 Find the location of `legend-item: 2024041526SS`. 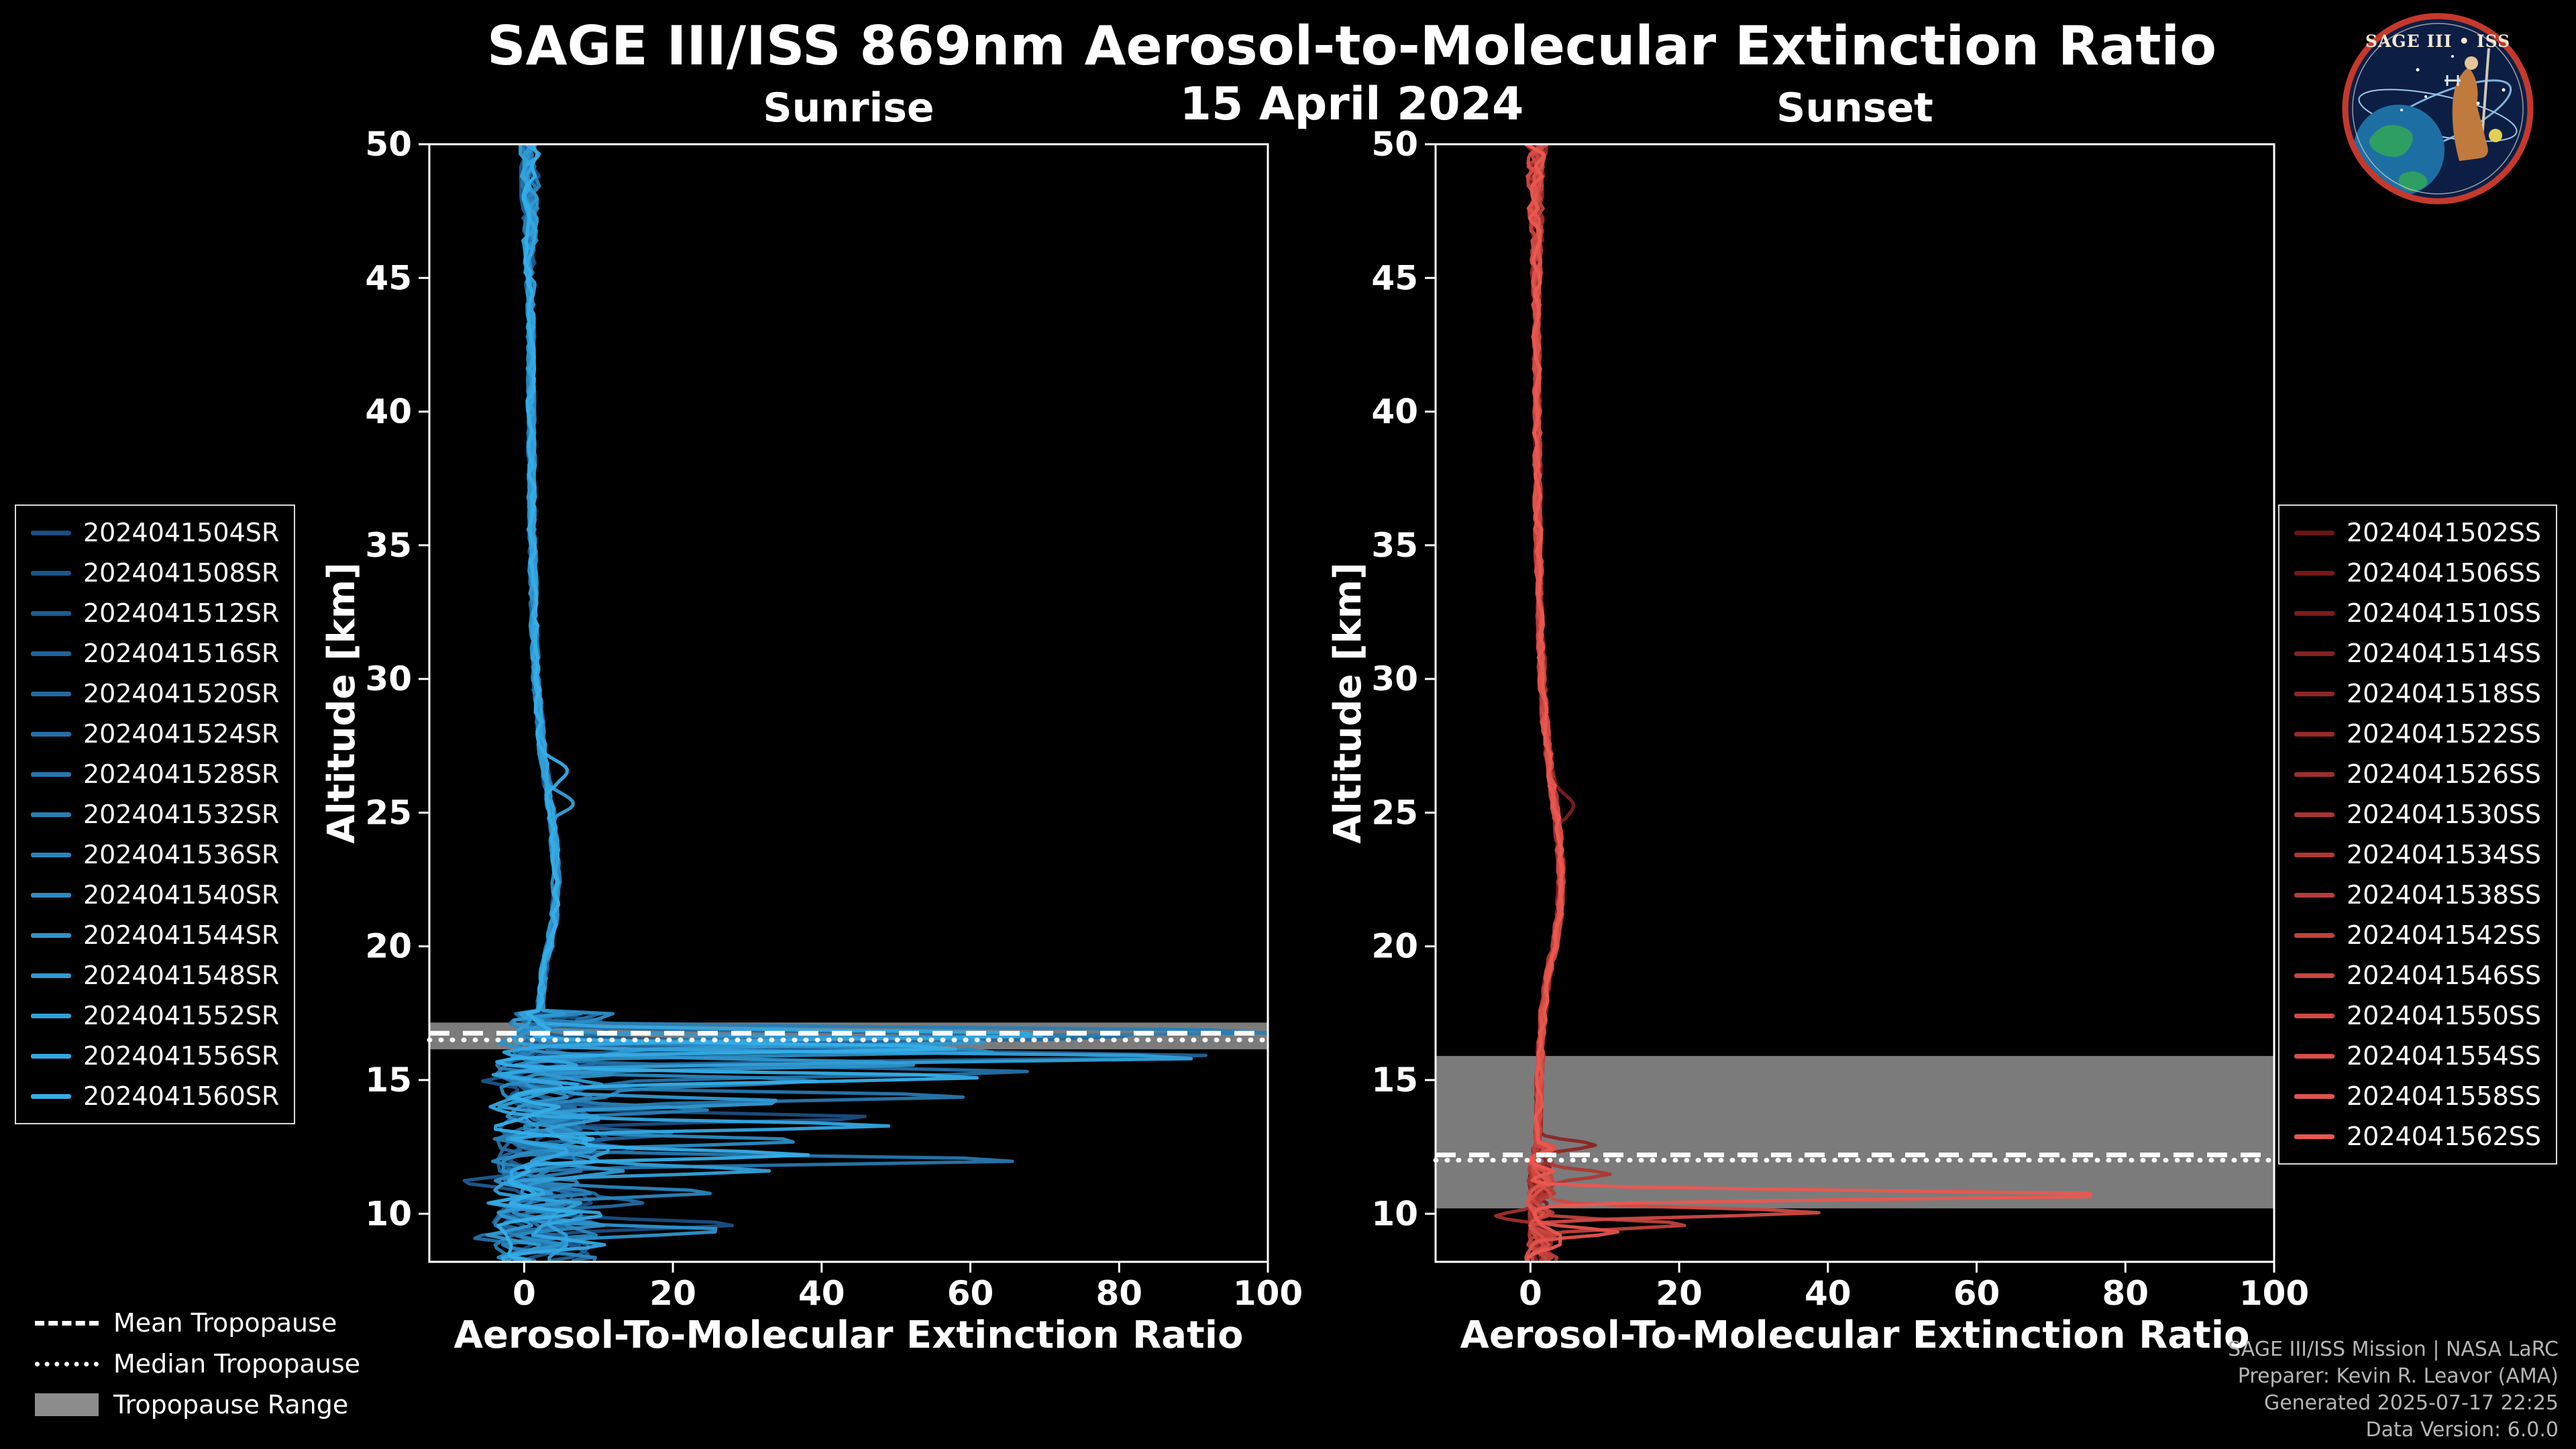

legend-item: 2024041526SS is located at coordinates (2417, 774).